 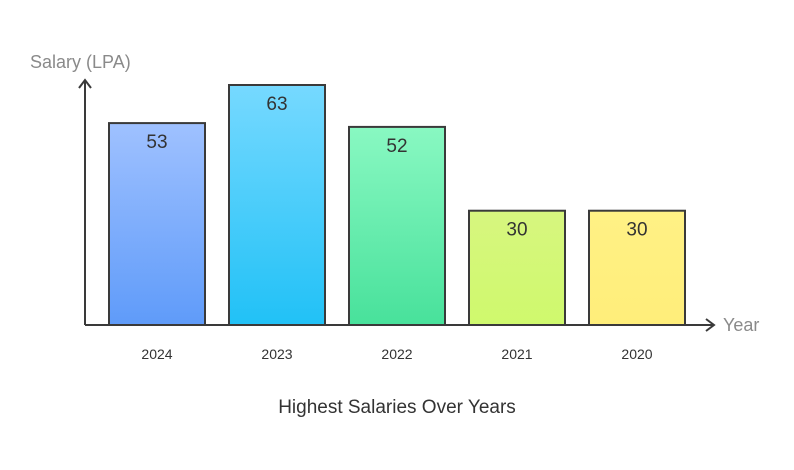 I want to click on x-tick-label-2021: 2021, so click(x=516, y=354).